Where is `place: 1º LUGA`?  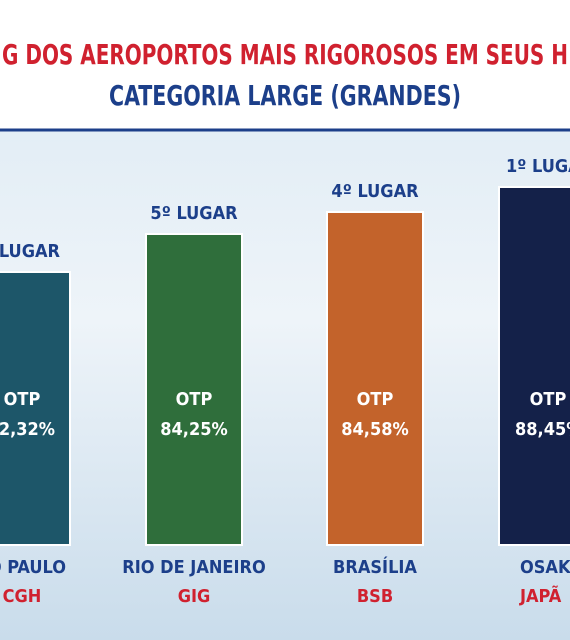 place: 1º LUGA is located at coordinates (538, 166).